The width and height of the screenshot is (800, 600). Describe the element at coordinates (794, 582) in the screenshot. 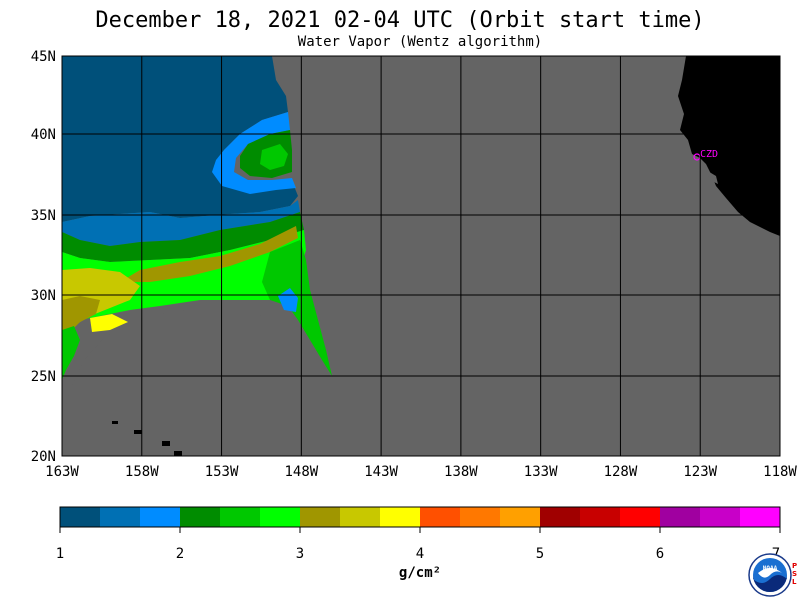

I see `psl-letter: L` at that location.